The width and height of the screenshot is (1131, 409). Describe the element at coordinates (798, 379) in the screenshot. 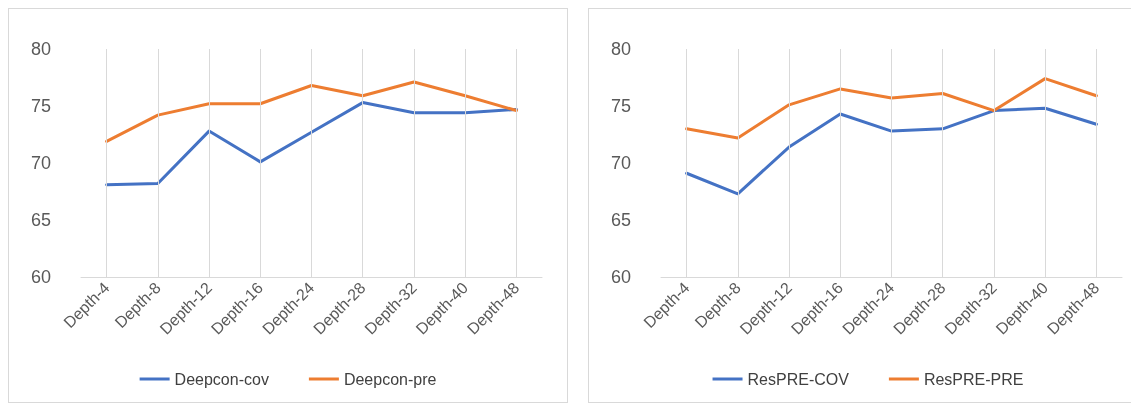

I see `legend-label: ResPRE-COV` at that location.